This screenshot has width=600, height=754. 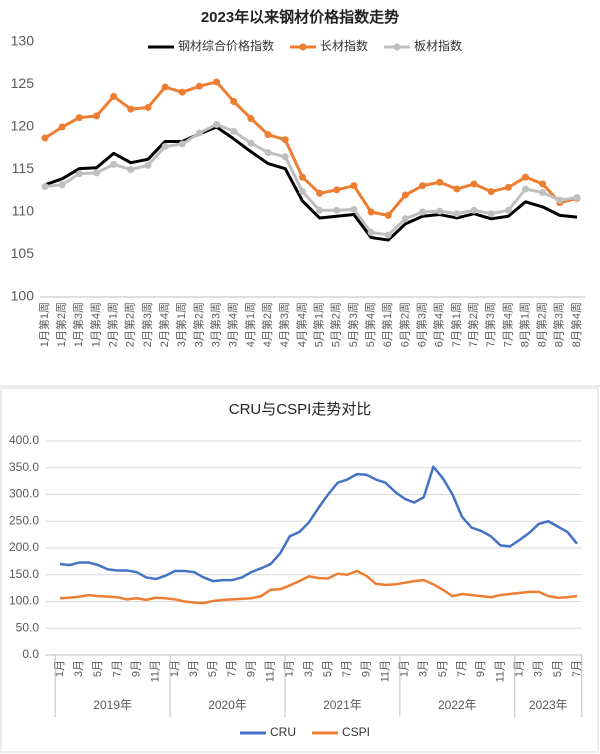 What do you see at coordinates (24, 574) in the screenshot?
I see `y-tick-label: 150.0` at bounding box center [24, 574].